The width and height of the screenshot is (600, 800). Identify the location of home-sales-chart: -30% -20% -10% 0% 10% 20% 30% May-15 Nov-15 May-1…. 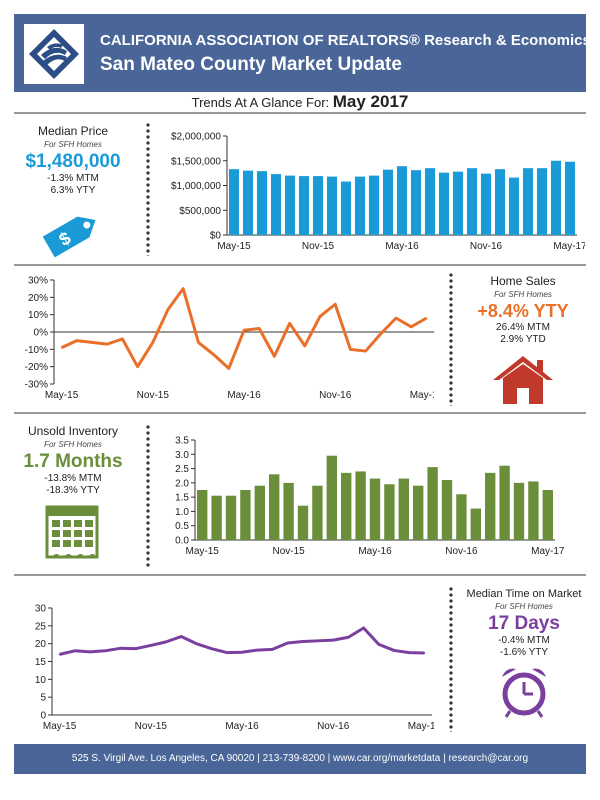
(229, 338).